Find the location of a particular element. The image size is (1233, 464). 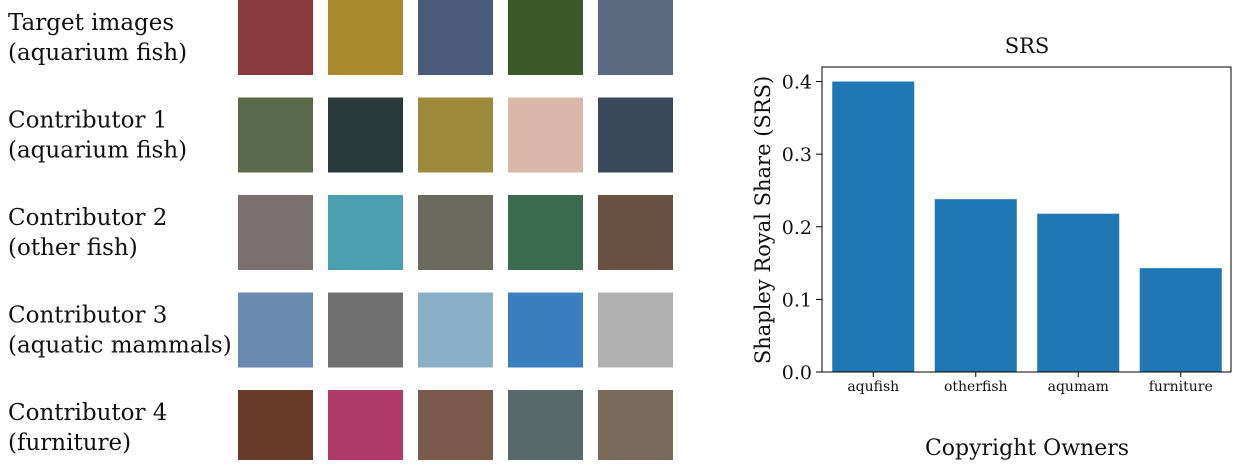

x-tick-label: furniture is located at coordinates (1181, 387).